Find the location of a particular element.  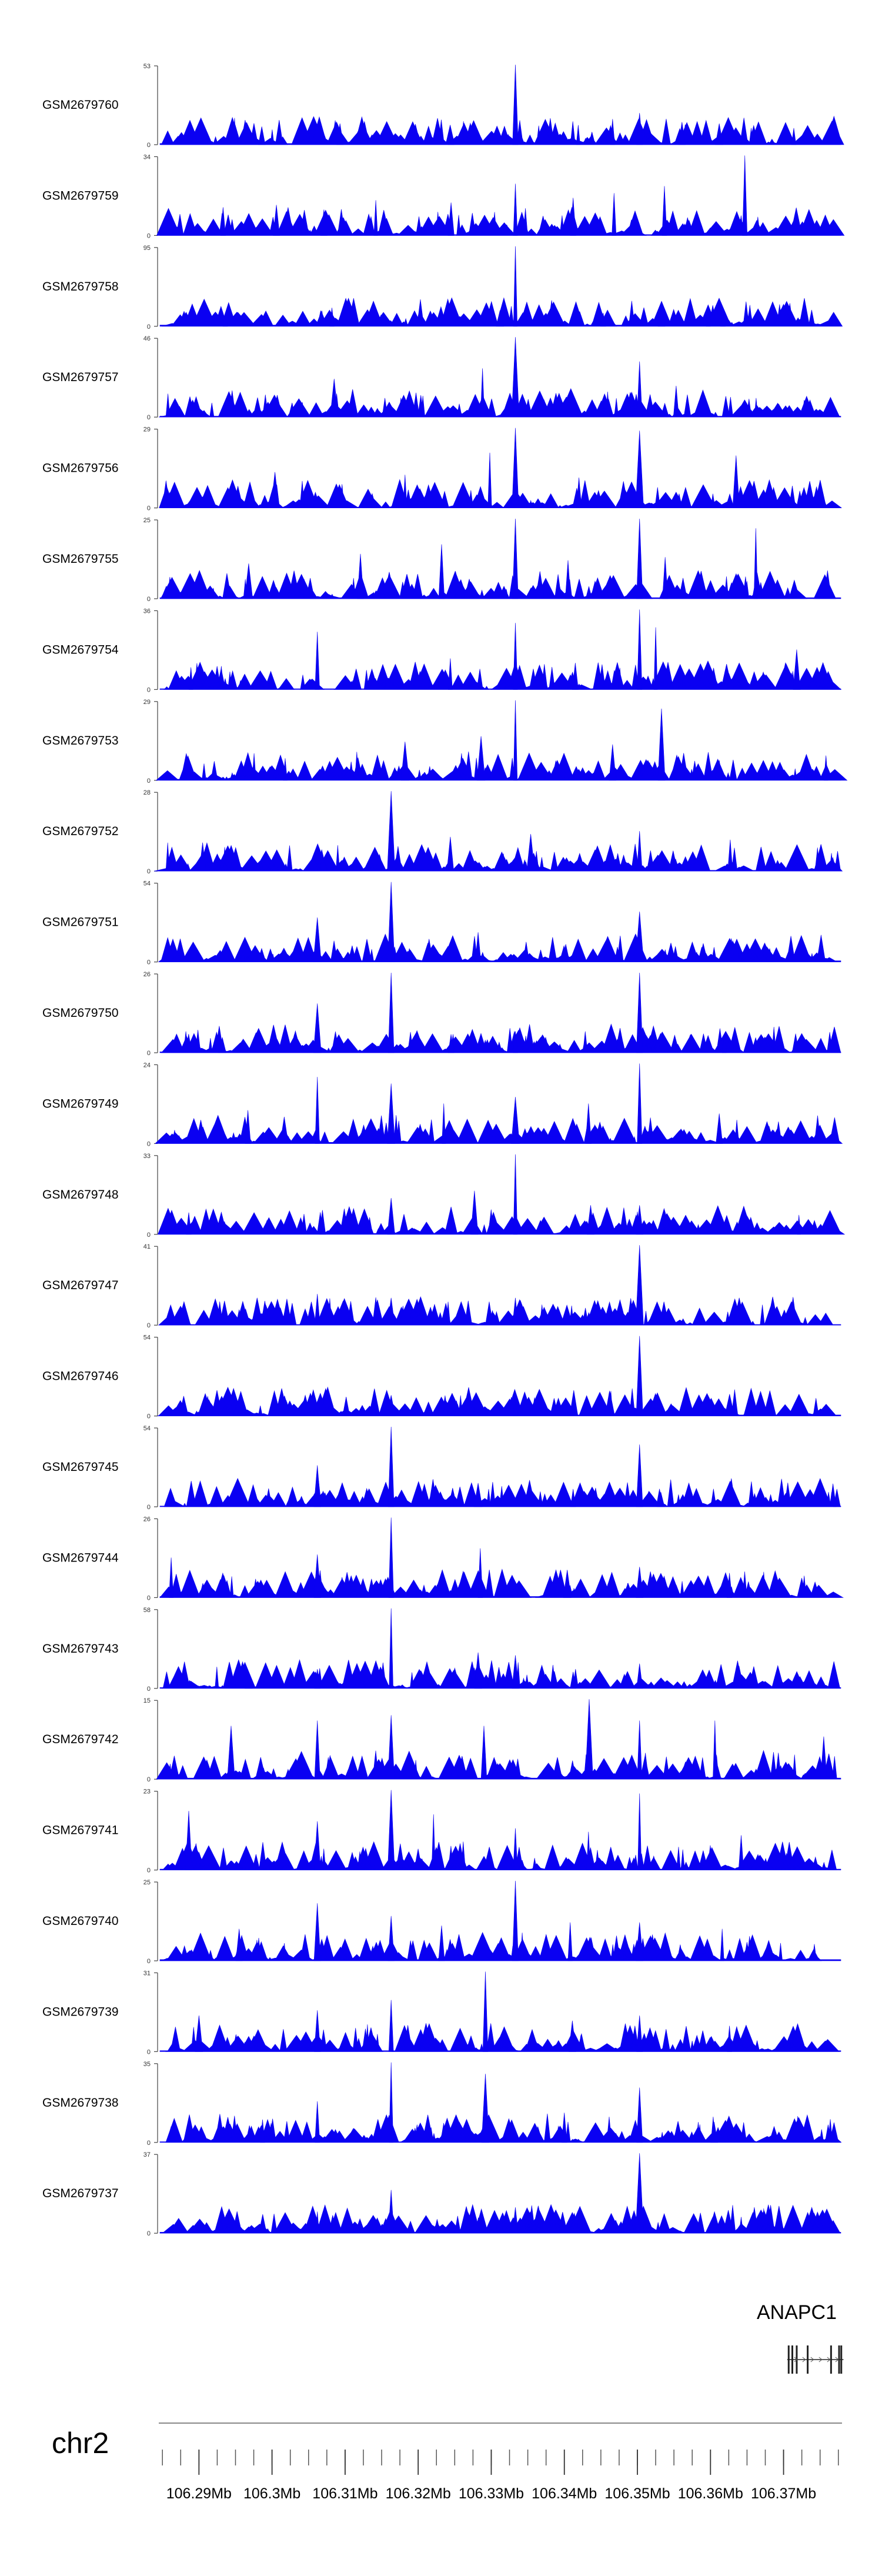

track-GSM2679748: GSM2679748 33 0 is located at coordinates (444, 1196).